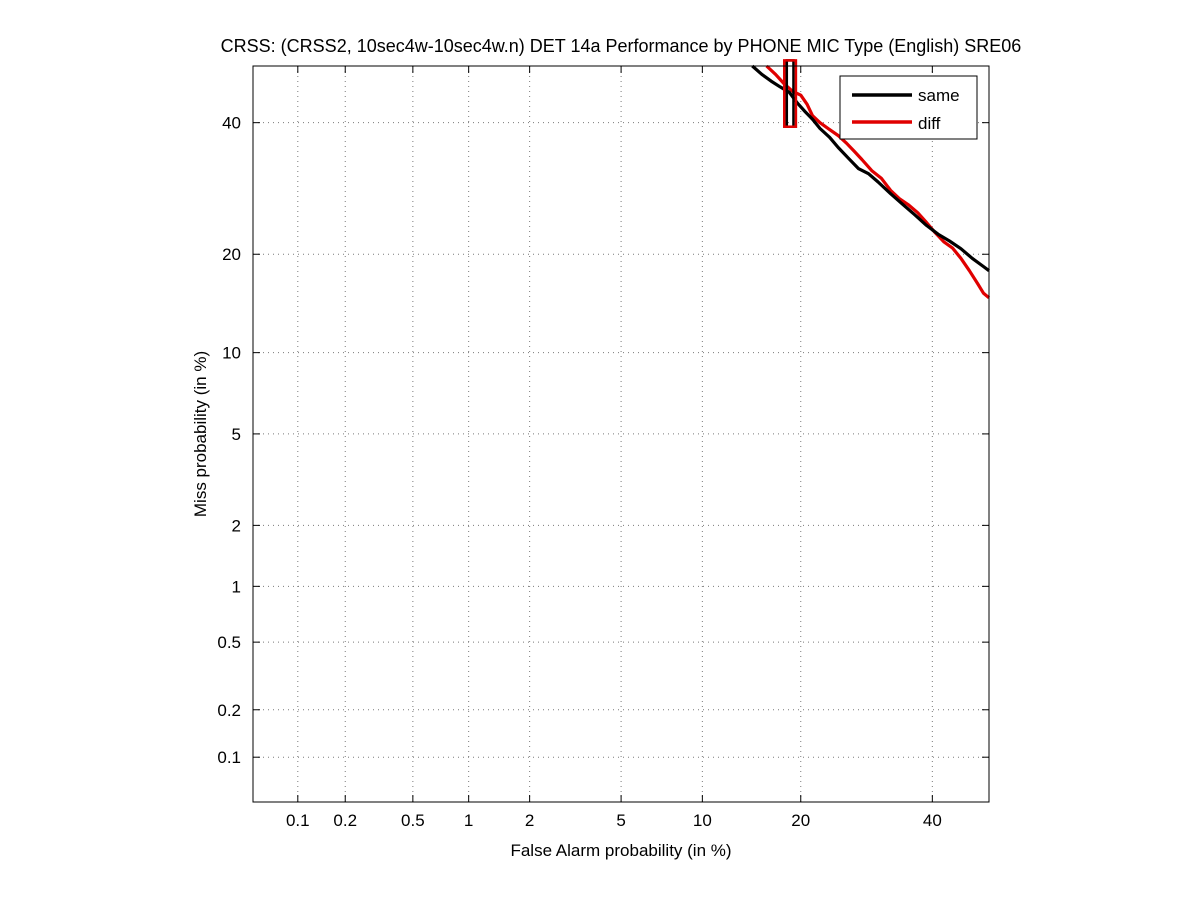 This screenshot has width=1200, height=901. I want to click on y-tick-label: 2, so click(236, 525).